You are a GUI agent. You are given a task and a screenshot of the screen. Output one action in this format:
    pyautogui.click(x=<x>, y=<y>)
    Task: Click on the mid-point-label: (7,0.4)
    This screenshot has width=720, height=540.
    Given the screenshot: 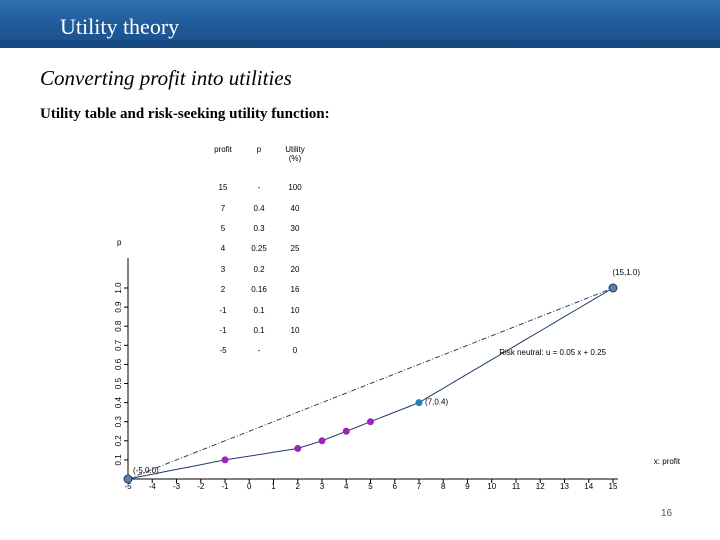 What is the action you would take?
    pyautogui.click(x=436, y=402)
    